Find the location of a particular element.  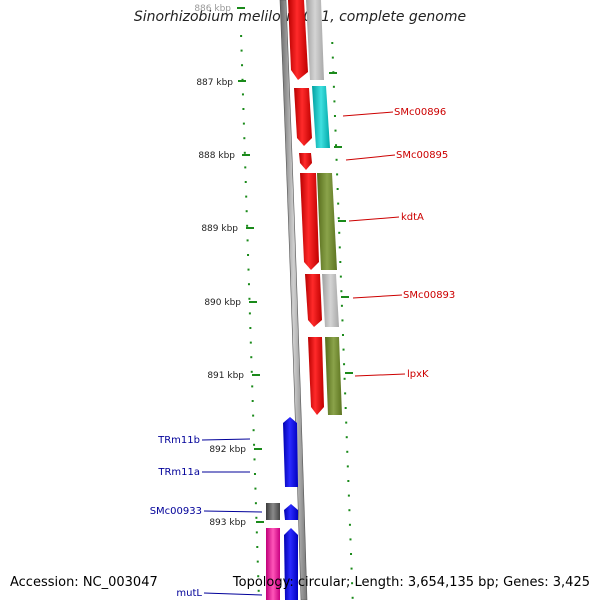

forward-strand-genes is located at coordinates (306, 207).